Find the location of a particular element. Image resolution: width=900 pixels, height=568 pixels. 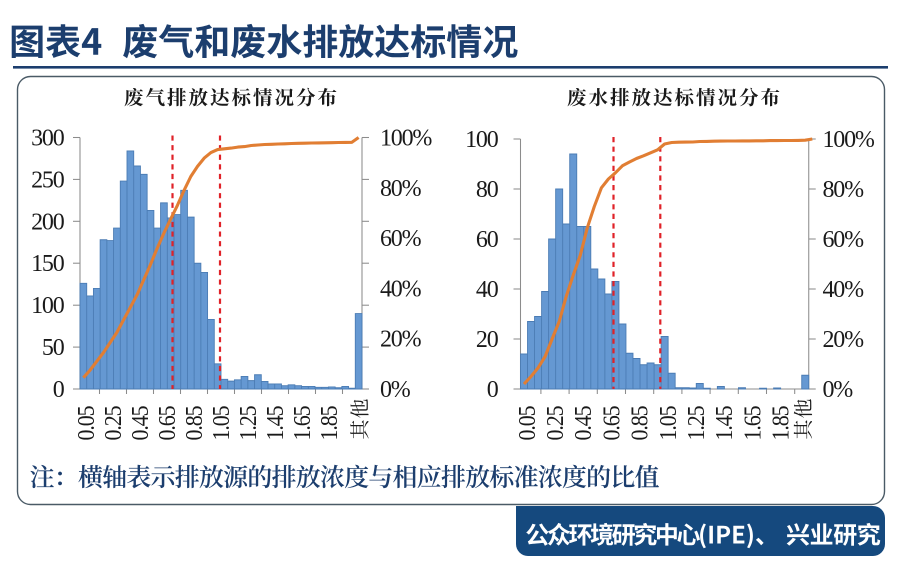

svg-text: 80 is located at coordinates (487, 190).